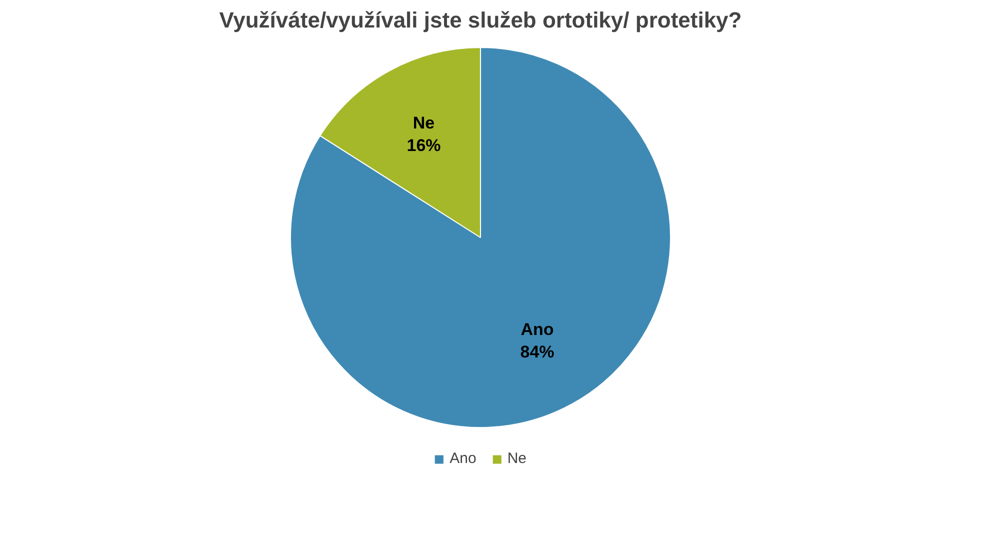  What do you see at coordinates (423, 122) in the screenshot?
I see `slice-label: Ne` at bounding box center [423, 122].